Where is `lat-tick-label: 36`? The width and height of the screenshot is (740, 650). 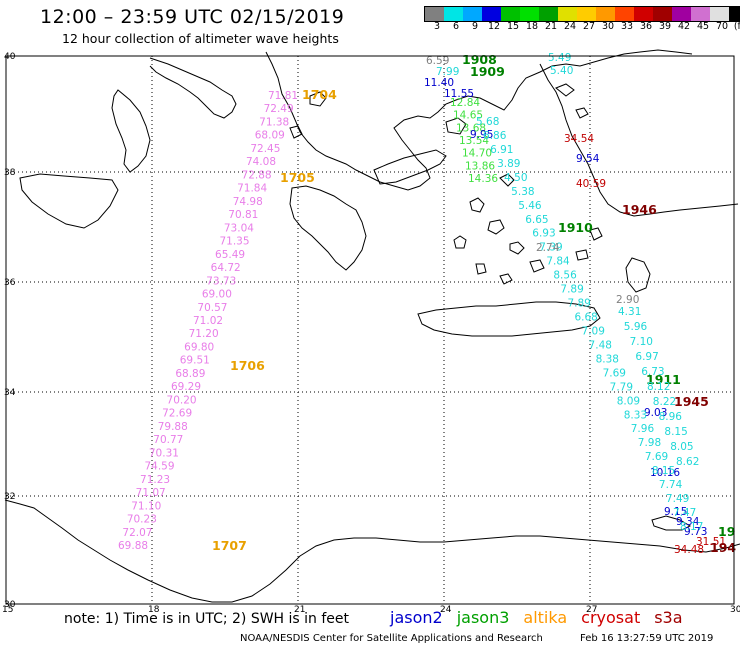 lat-tick-label: 36 is located at coordinates (10, 283).